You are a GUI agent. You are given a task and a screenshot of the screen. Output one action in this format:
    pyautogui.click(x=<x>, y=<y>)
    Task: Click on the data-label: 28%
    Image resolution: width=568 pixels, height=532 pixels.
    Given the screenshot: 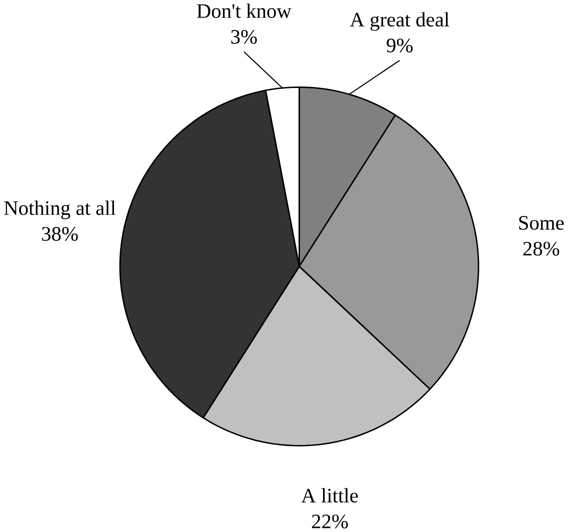 What is the action you would take?
    pyautogui.click(x=541, y=249)
    